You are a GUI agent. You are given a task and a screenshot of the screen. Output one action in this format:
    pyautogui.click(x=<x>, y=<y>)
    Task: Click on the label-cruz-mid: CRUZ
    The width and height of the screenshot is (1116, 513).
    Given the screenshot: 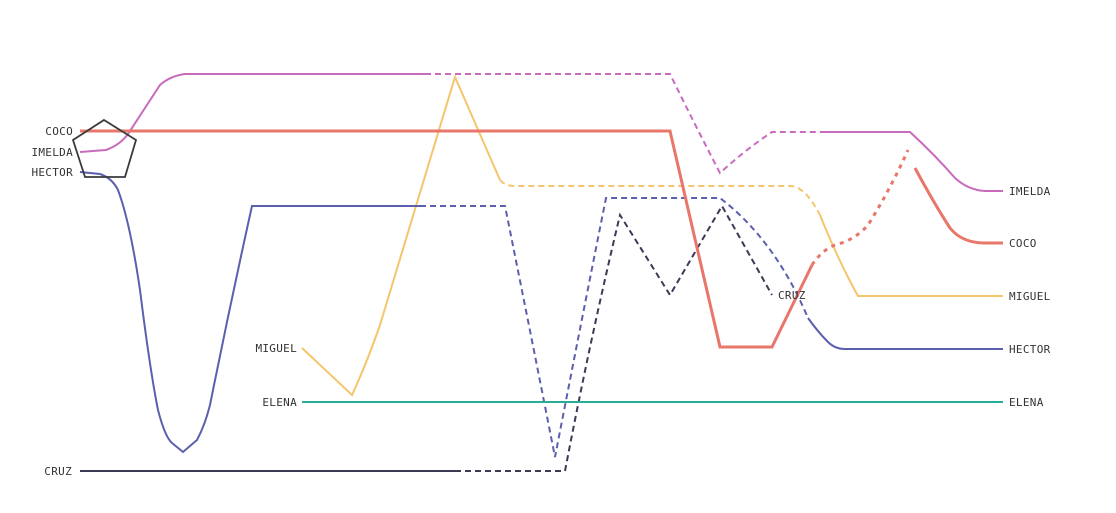 What is the action you would take?
    pyautogui.click(x=792, y=295)
    